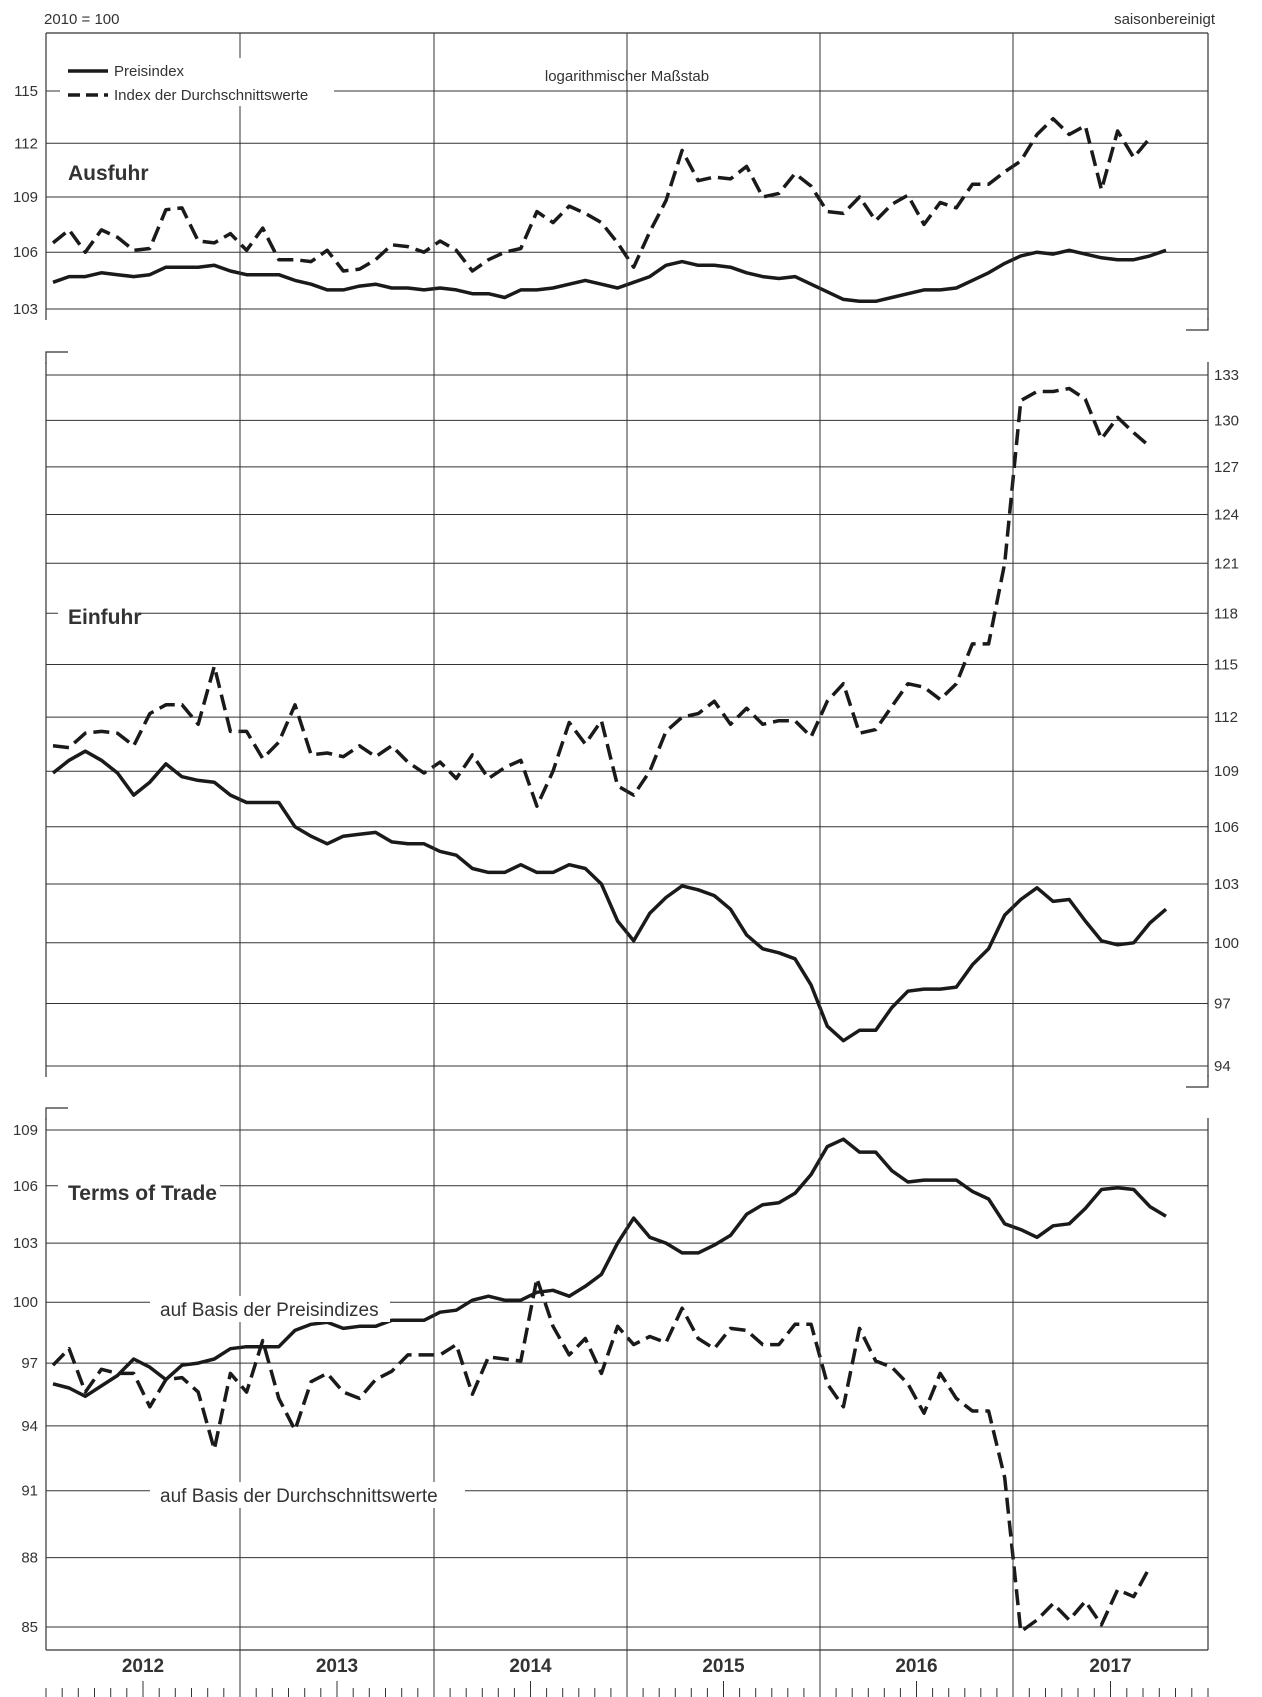 Image resolution: width=1262 pixels, height=1697 pixels. I want to click on y-ticks-einfuhr: 94 97 100 103 106 109 112 115 118 121 124 127 130 133, so click(1226, 721).